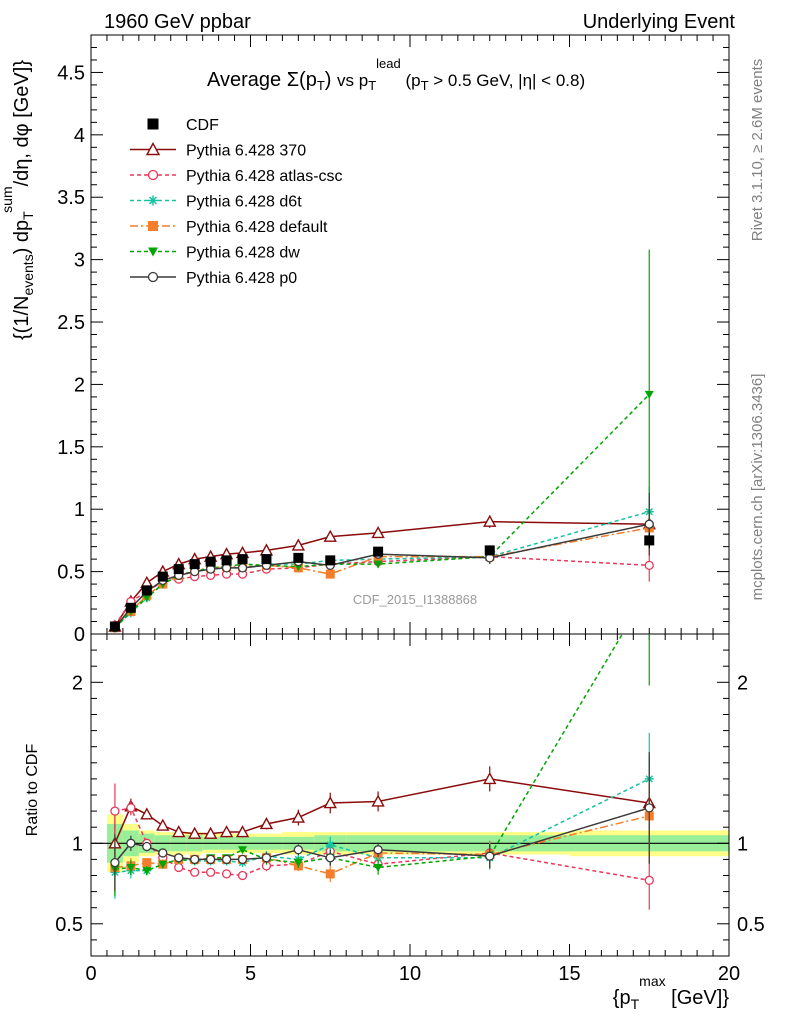 This screenshot has width=786, height=1024. What do you see at coordinates (241, 278) in the screenshot?
I see `legend-label: Pythia 6.428 p0` at bounding box center [241, 278].